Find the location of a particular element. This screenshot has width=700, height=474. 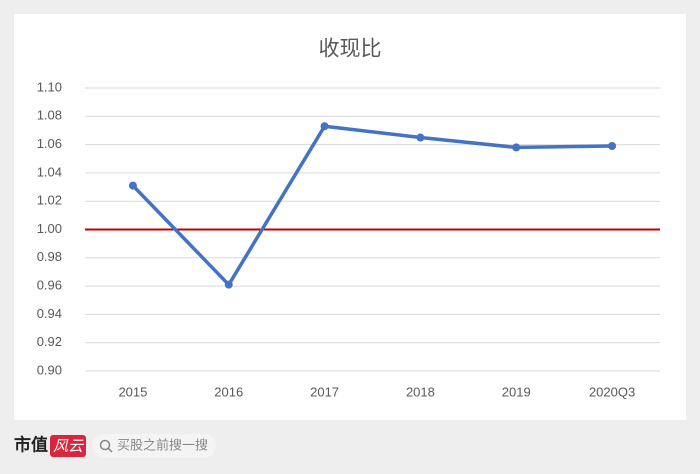

search-box is located at coordinates (154, 446).